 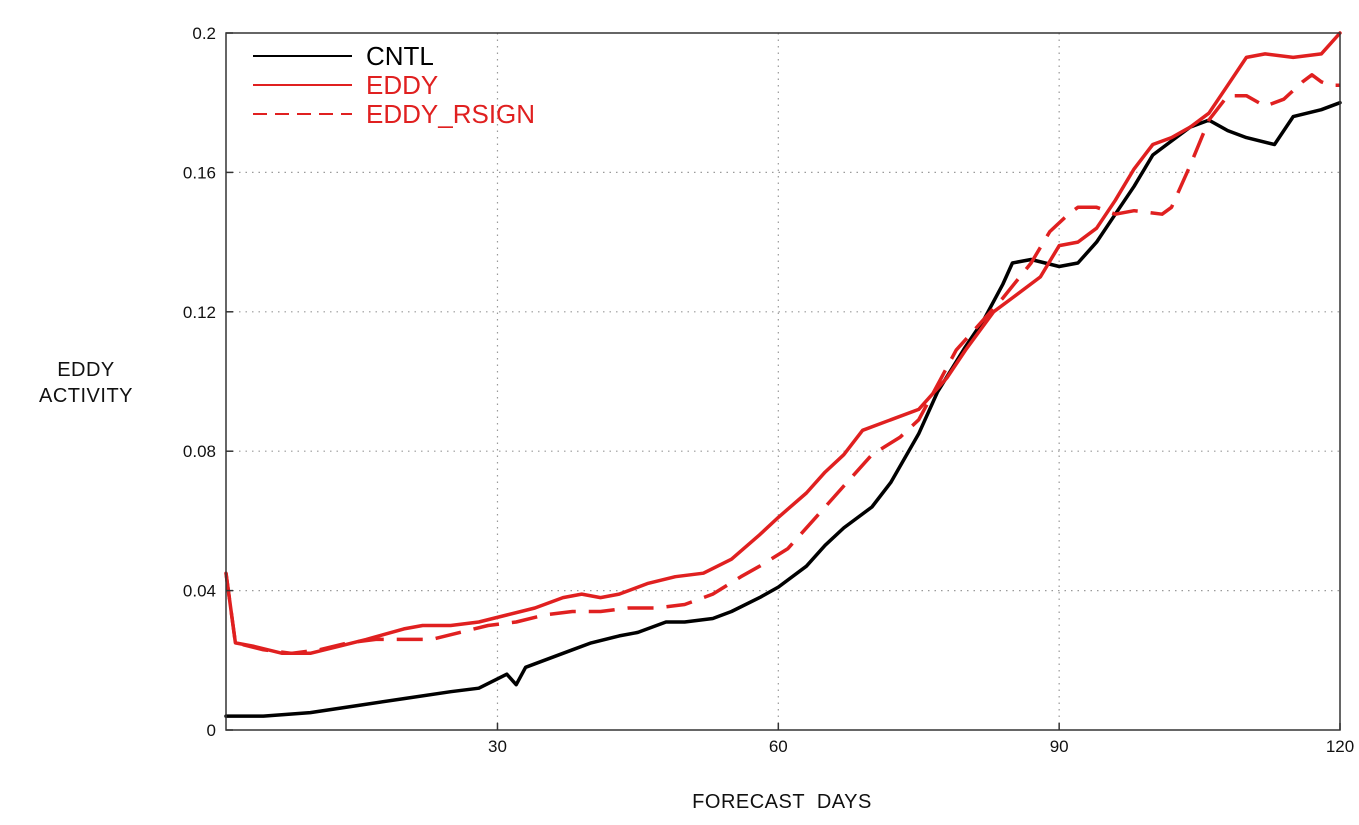 I want to click on y-tick-label: 0, so click(x=211, y=730).